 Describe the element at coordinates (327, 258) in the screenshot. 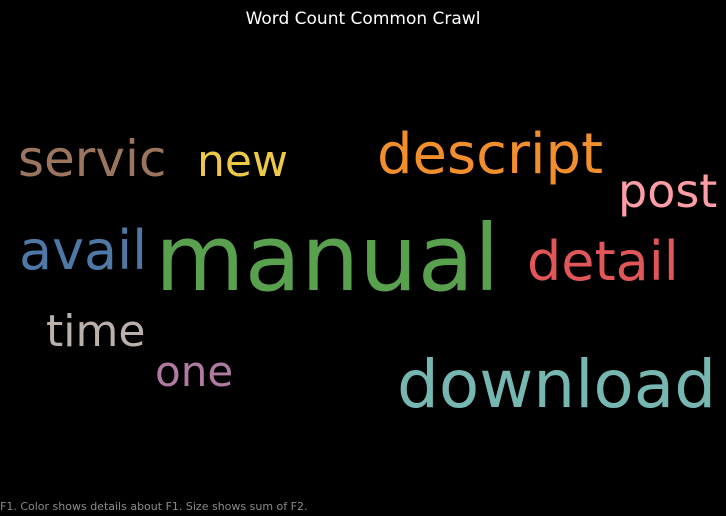

I see `word-manual: manual` at that location.